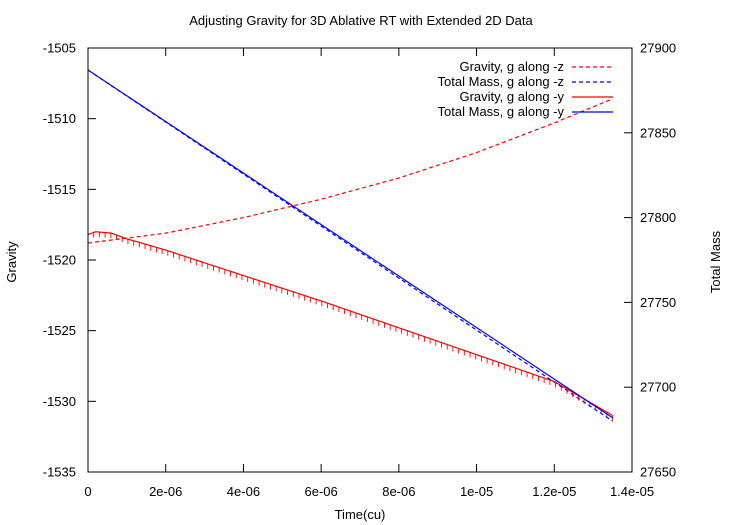 The image size is (750, 525). What do you see at coordinates (59, 118) in the screenshot?
I see `y-tick-label: -1510` at bounding box center [59, 118].